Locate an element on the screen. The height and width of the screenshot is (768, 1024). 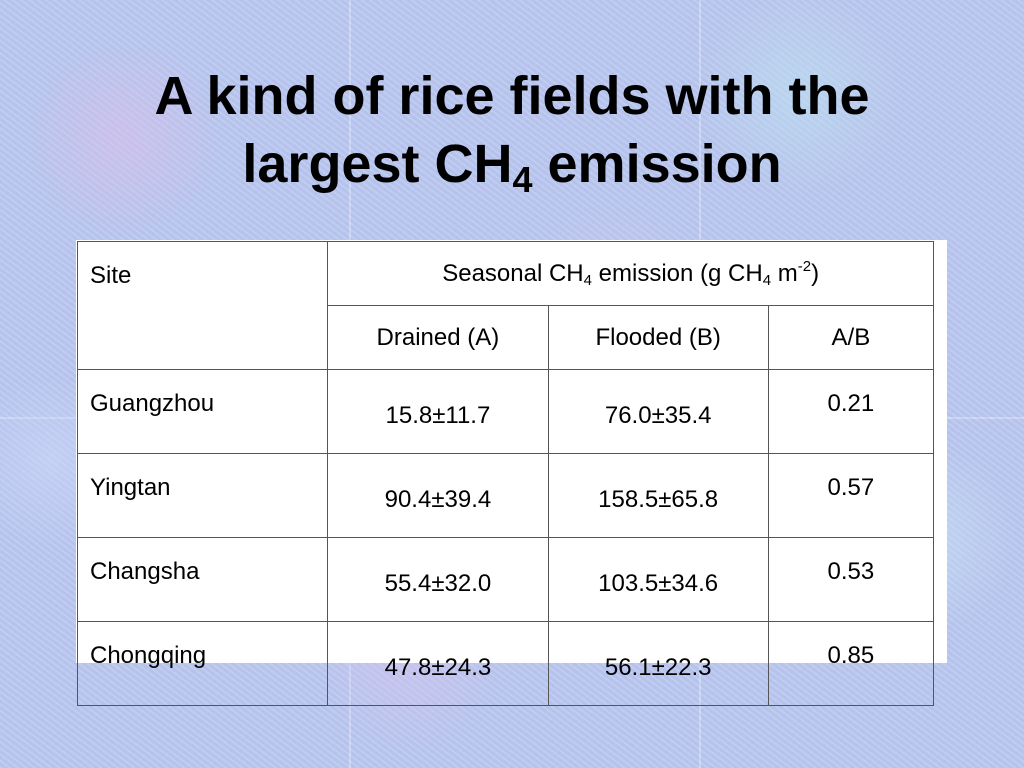
site-cell: Chongqing is located at coordinates (202, 663).